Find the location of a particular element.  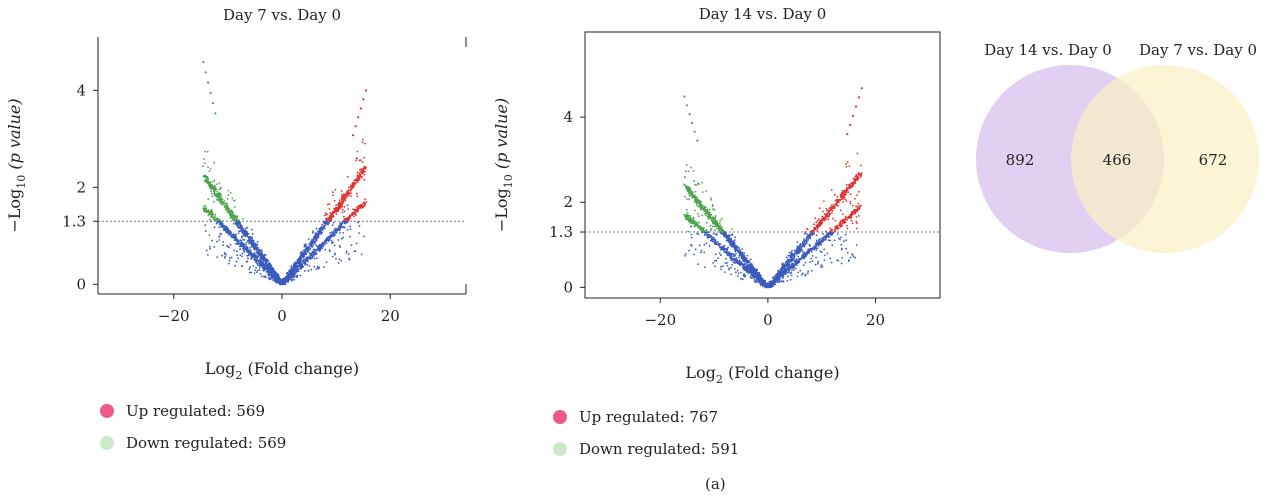

x-tick-label: 20 is located at coordinates (875, 320).